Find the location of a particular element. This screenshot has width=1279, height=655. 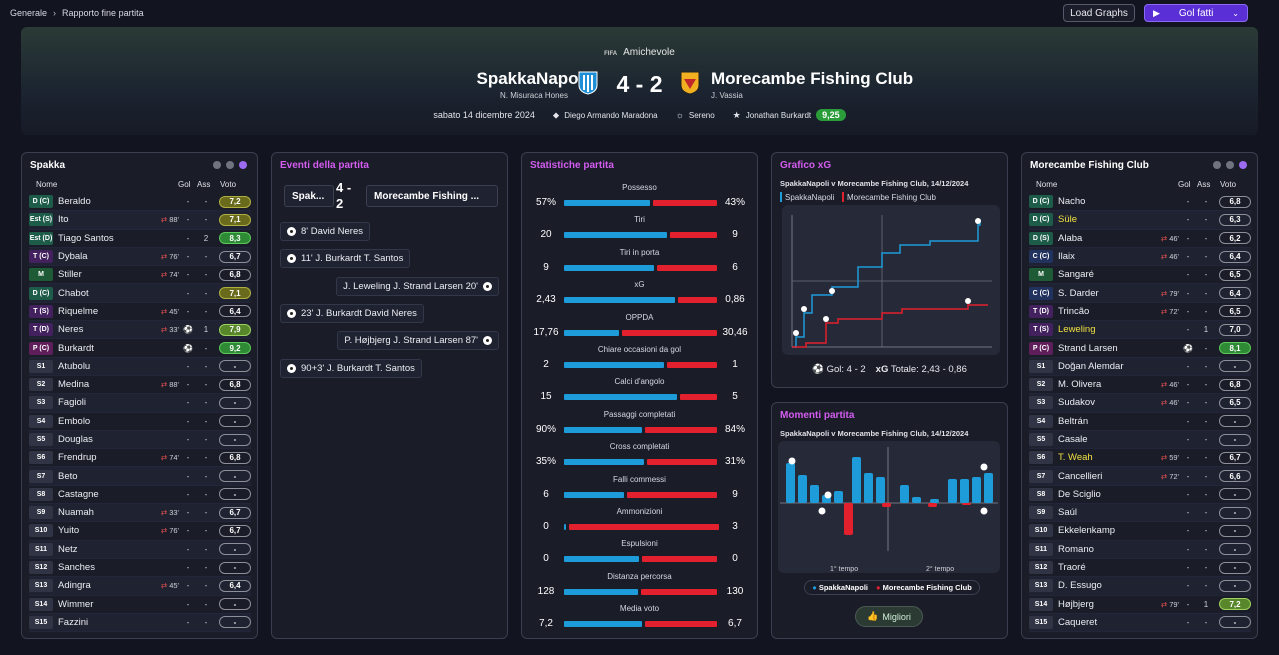

player-name: Tiago Santos is located at coordinates (86, 238).